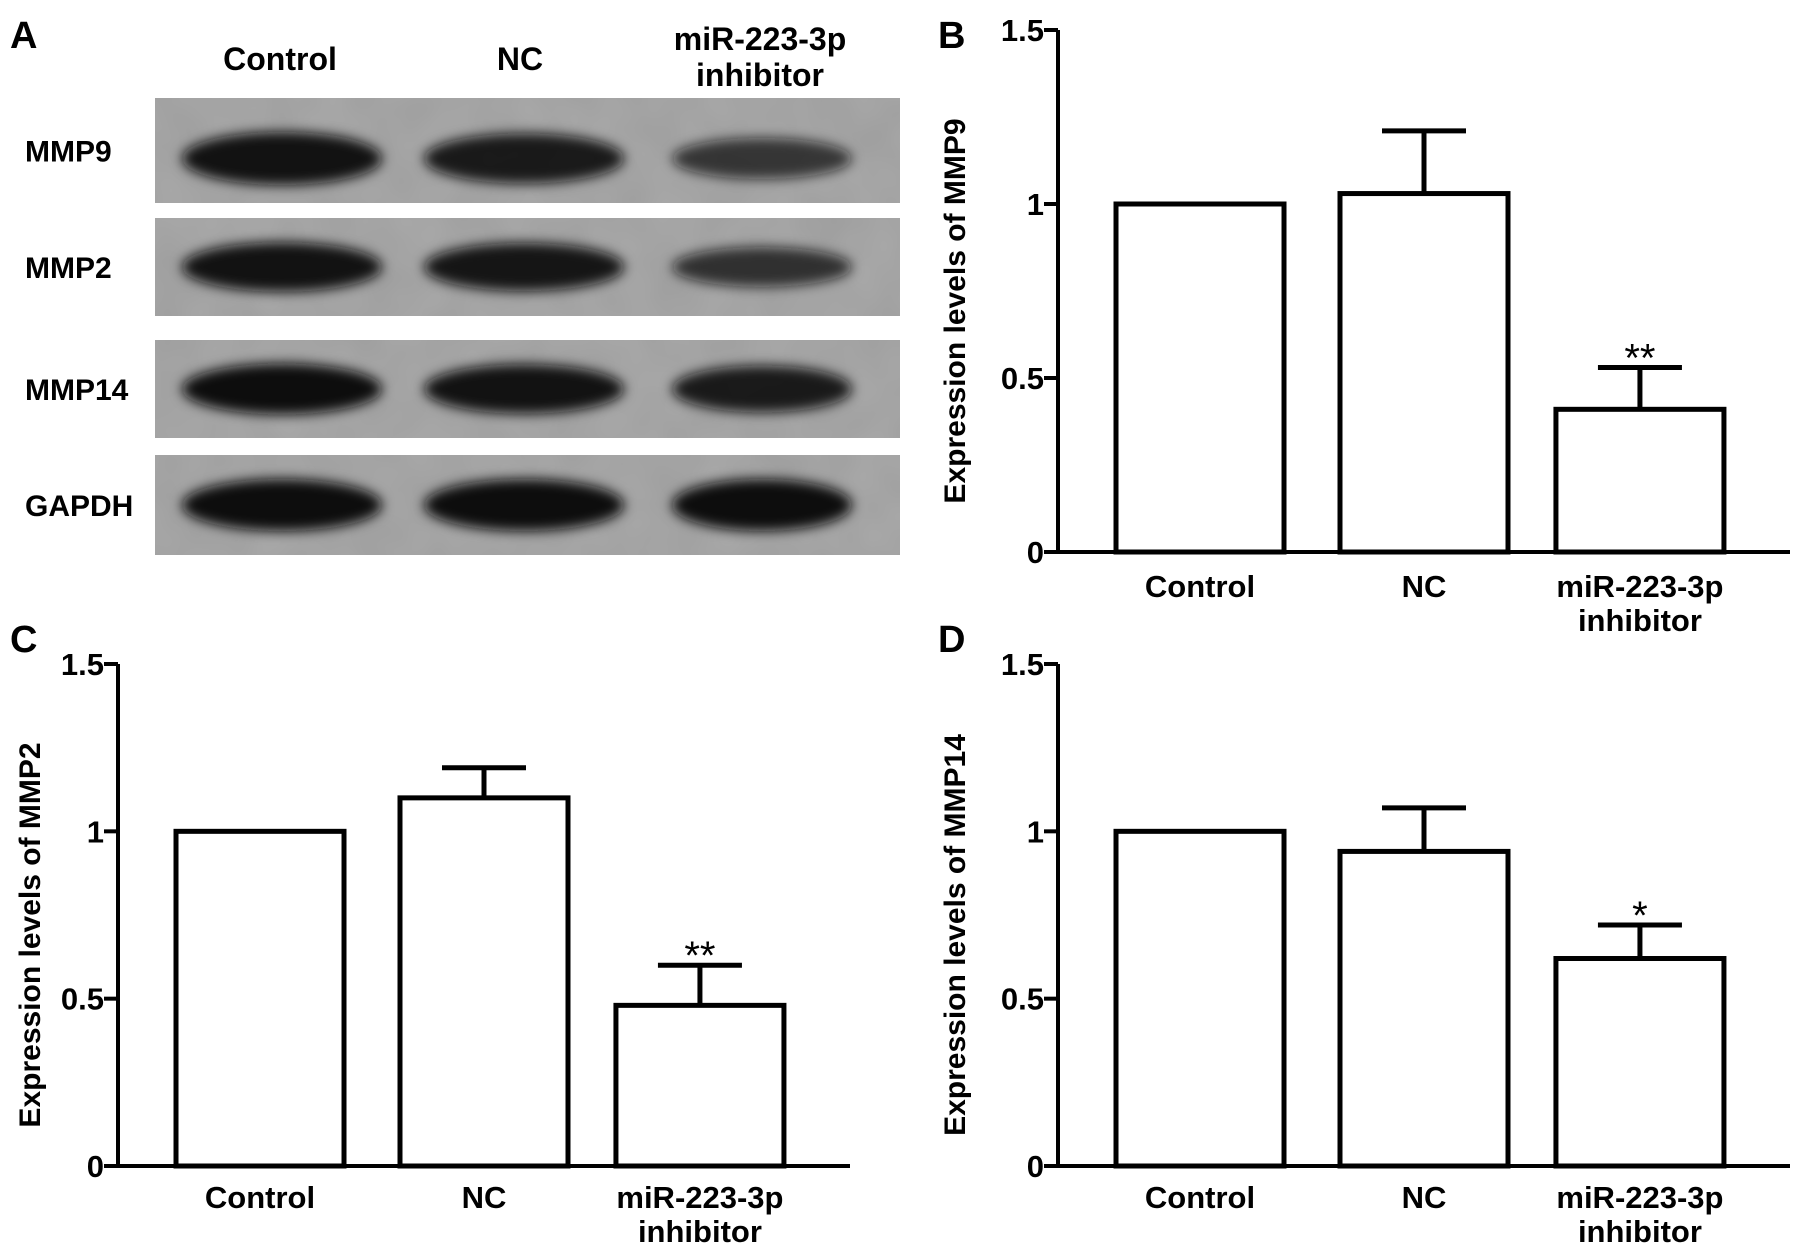  Describe the element at coordinates (30, 934) in the screenshot. I see `y-axis-label: Expression levels of MMP2` at that location.